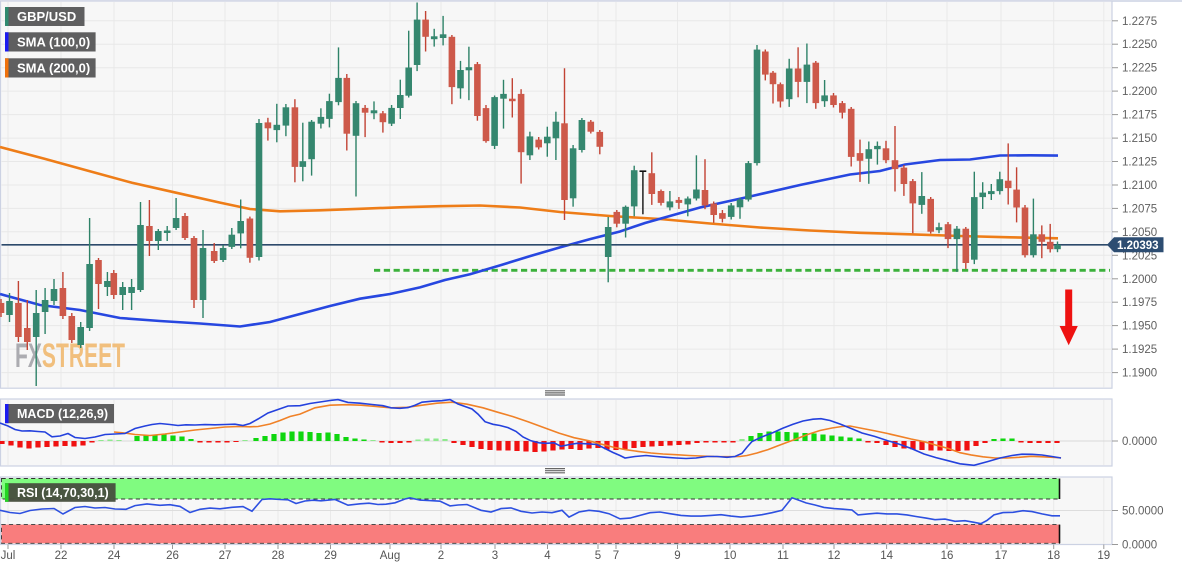 This screenshot has height=576, width=1182. I want to click on svg-text: SMA (200,0), so click(53, 67).